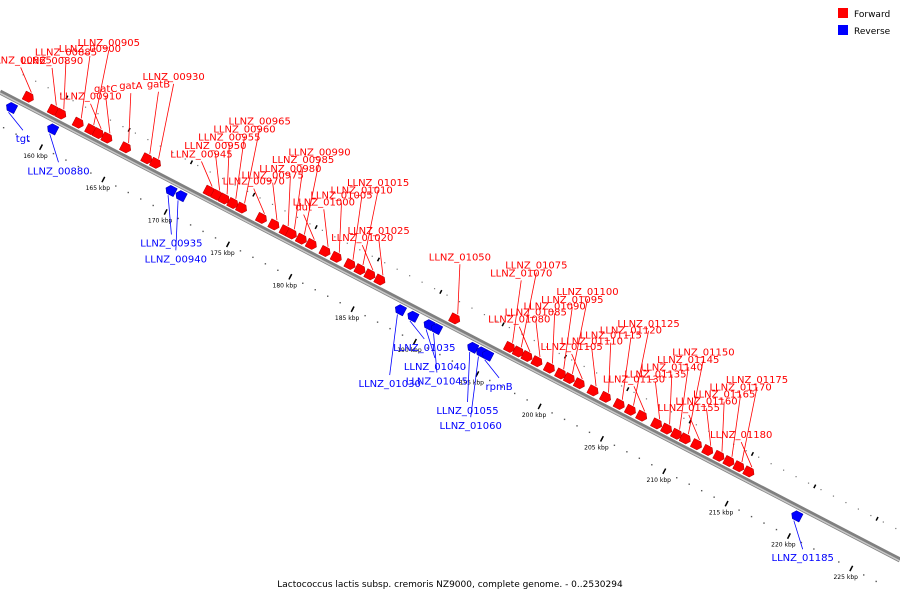  Describe the element at coordinates (52, 61) in the screenshot. I see `gene-label: LLNZ_00890` at that location.